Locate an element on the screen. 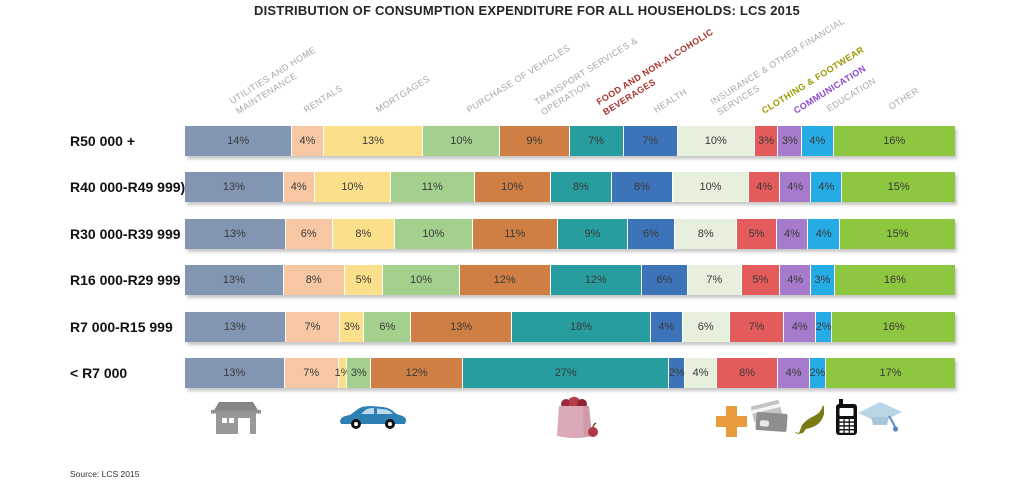 The image size is (1024, 490). segment-mortgages: 13% is located at coordinates (373, 141).